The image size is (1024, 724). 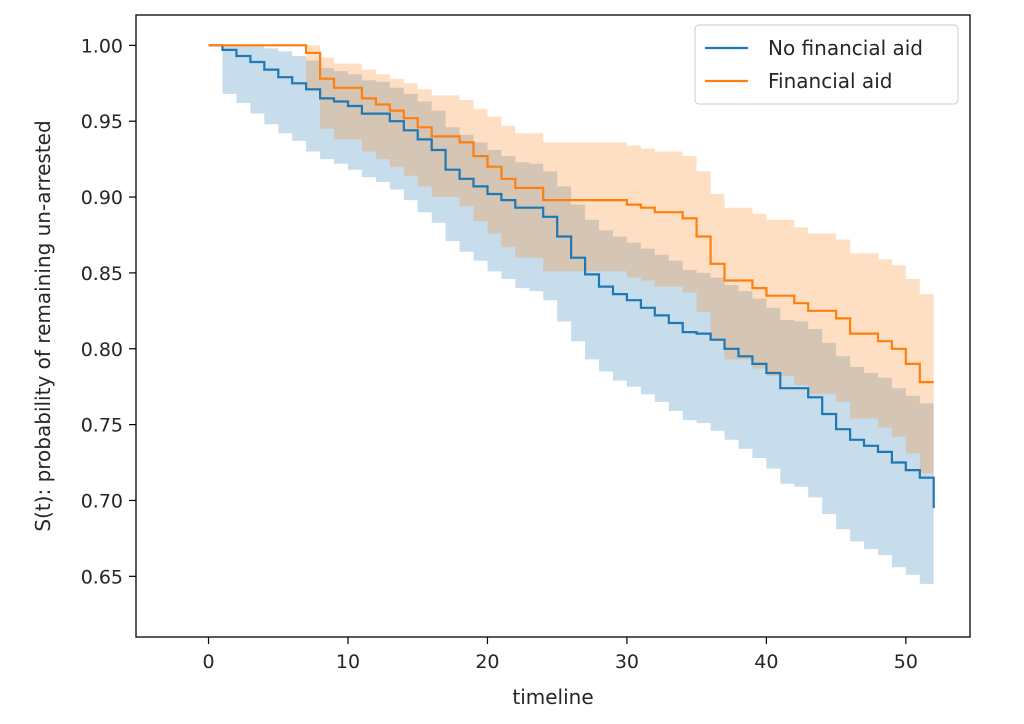 I want to click on legend-label: No financial aid, so click(x=845, y=48).